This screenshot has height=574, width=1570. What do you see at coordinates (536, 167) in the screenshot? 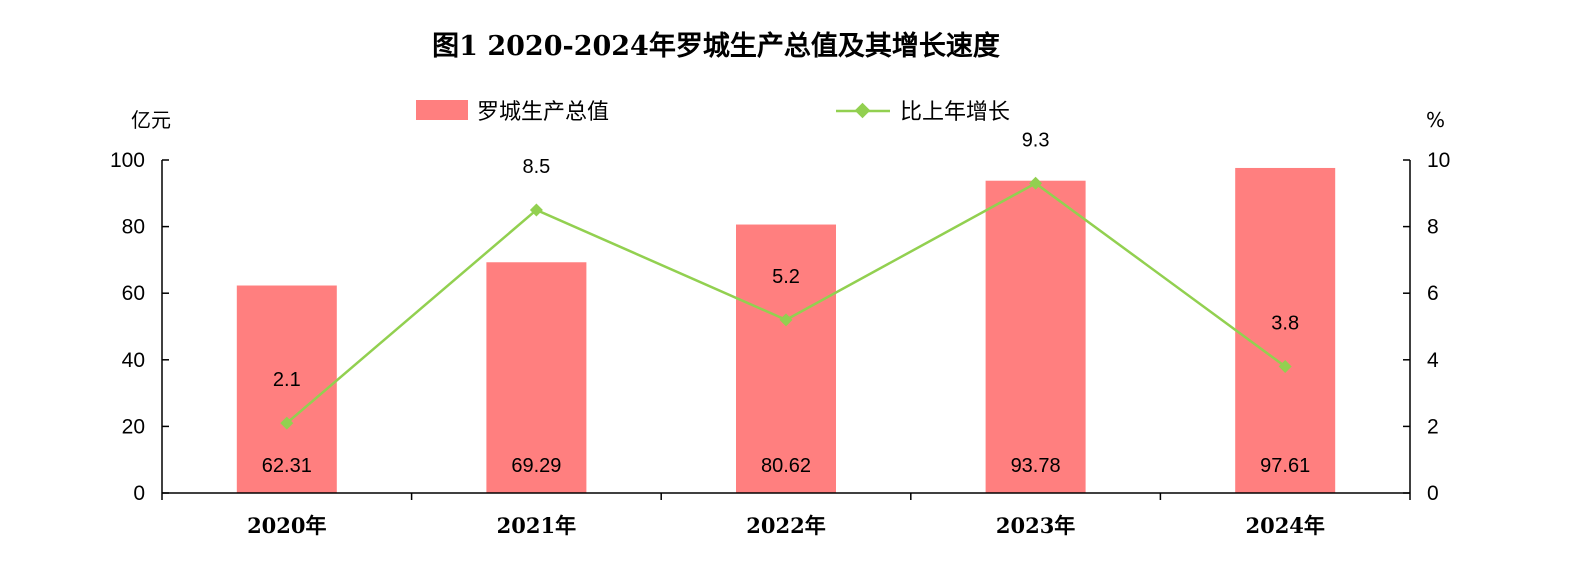
I see `line-value-label: 8.5` at bounding box center [536, 167].